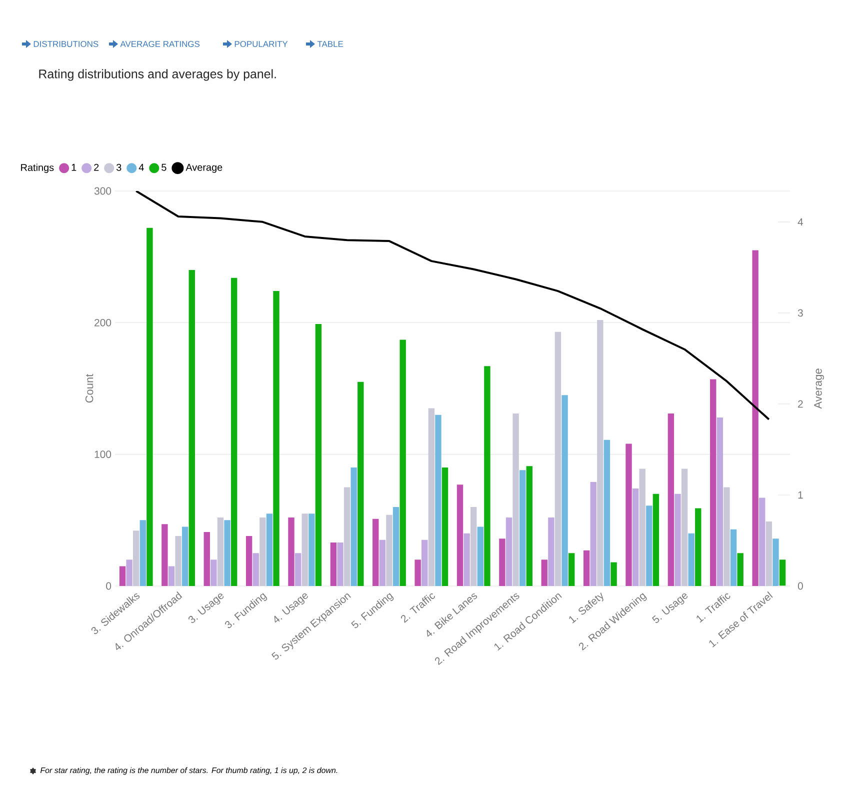 Image resolution: width=858 pixels, height=789 pixels. I want to click on legend-label: 3, so click(119, 167).